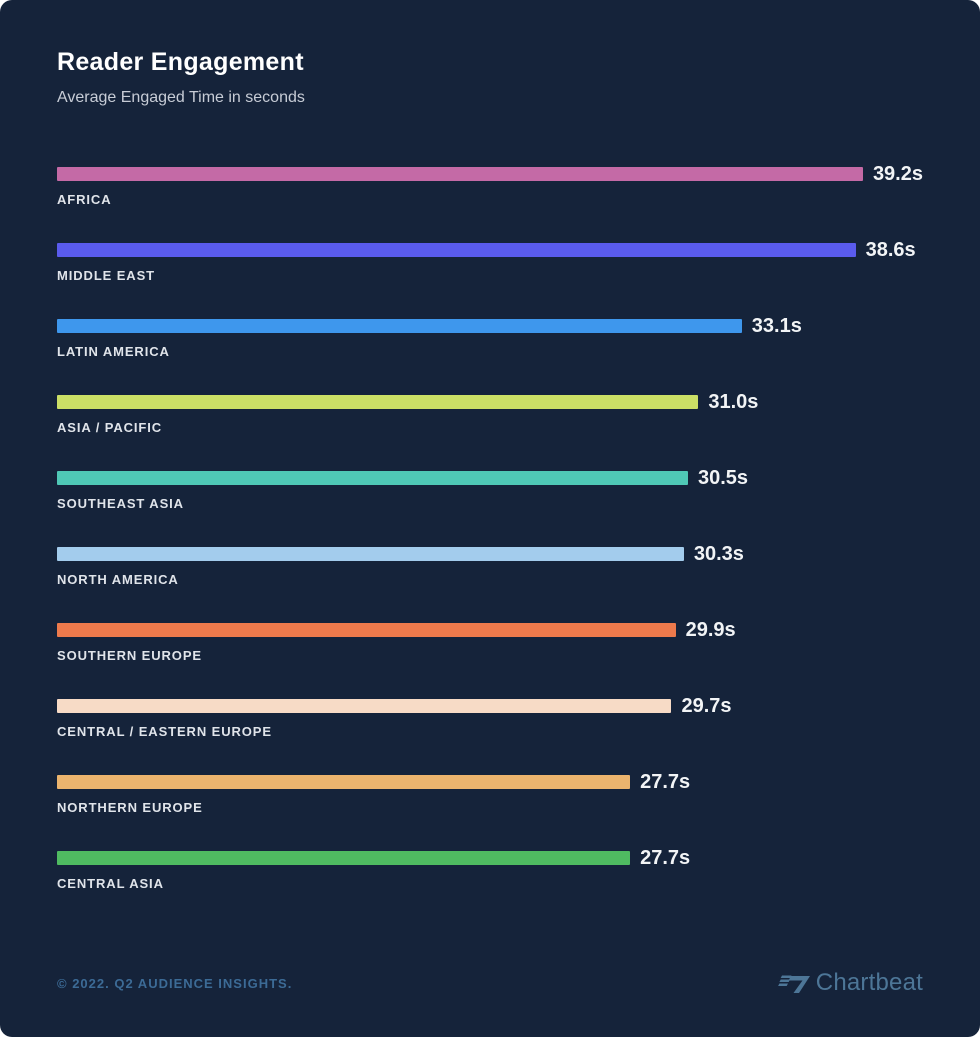  Describe the element at coordinates (490, 429) in the screenshot. I see `bar-row: 31.0s ASIA / PACIFIC` at that location.